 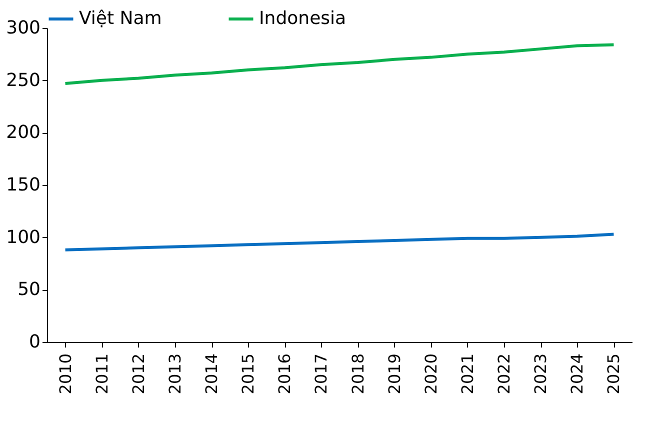 I want to click on x-tick-label: 2013, so click(x=174, y=374).